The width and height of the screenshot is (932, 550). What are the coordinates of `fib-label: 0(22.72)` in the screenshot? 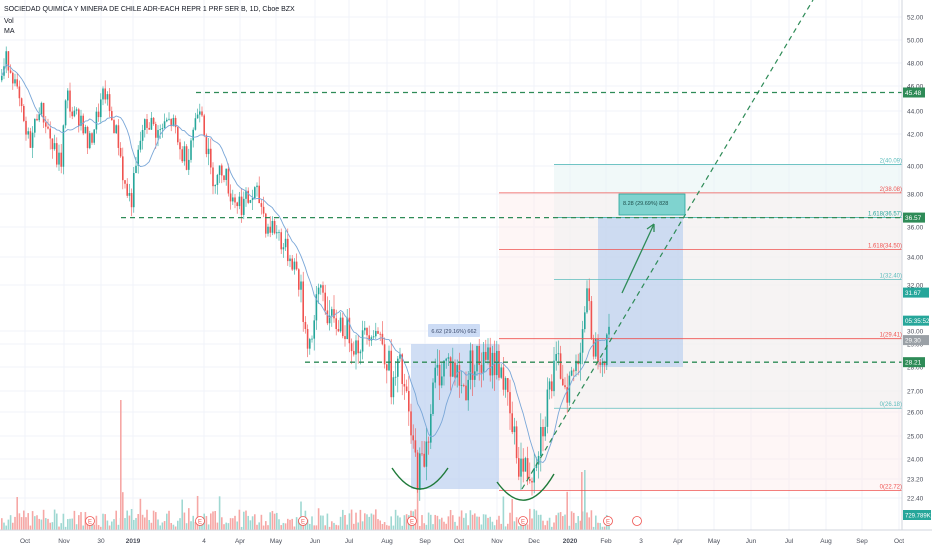 It's located at (891, 487).